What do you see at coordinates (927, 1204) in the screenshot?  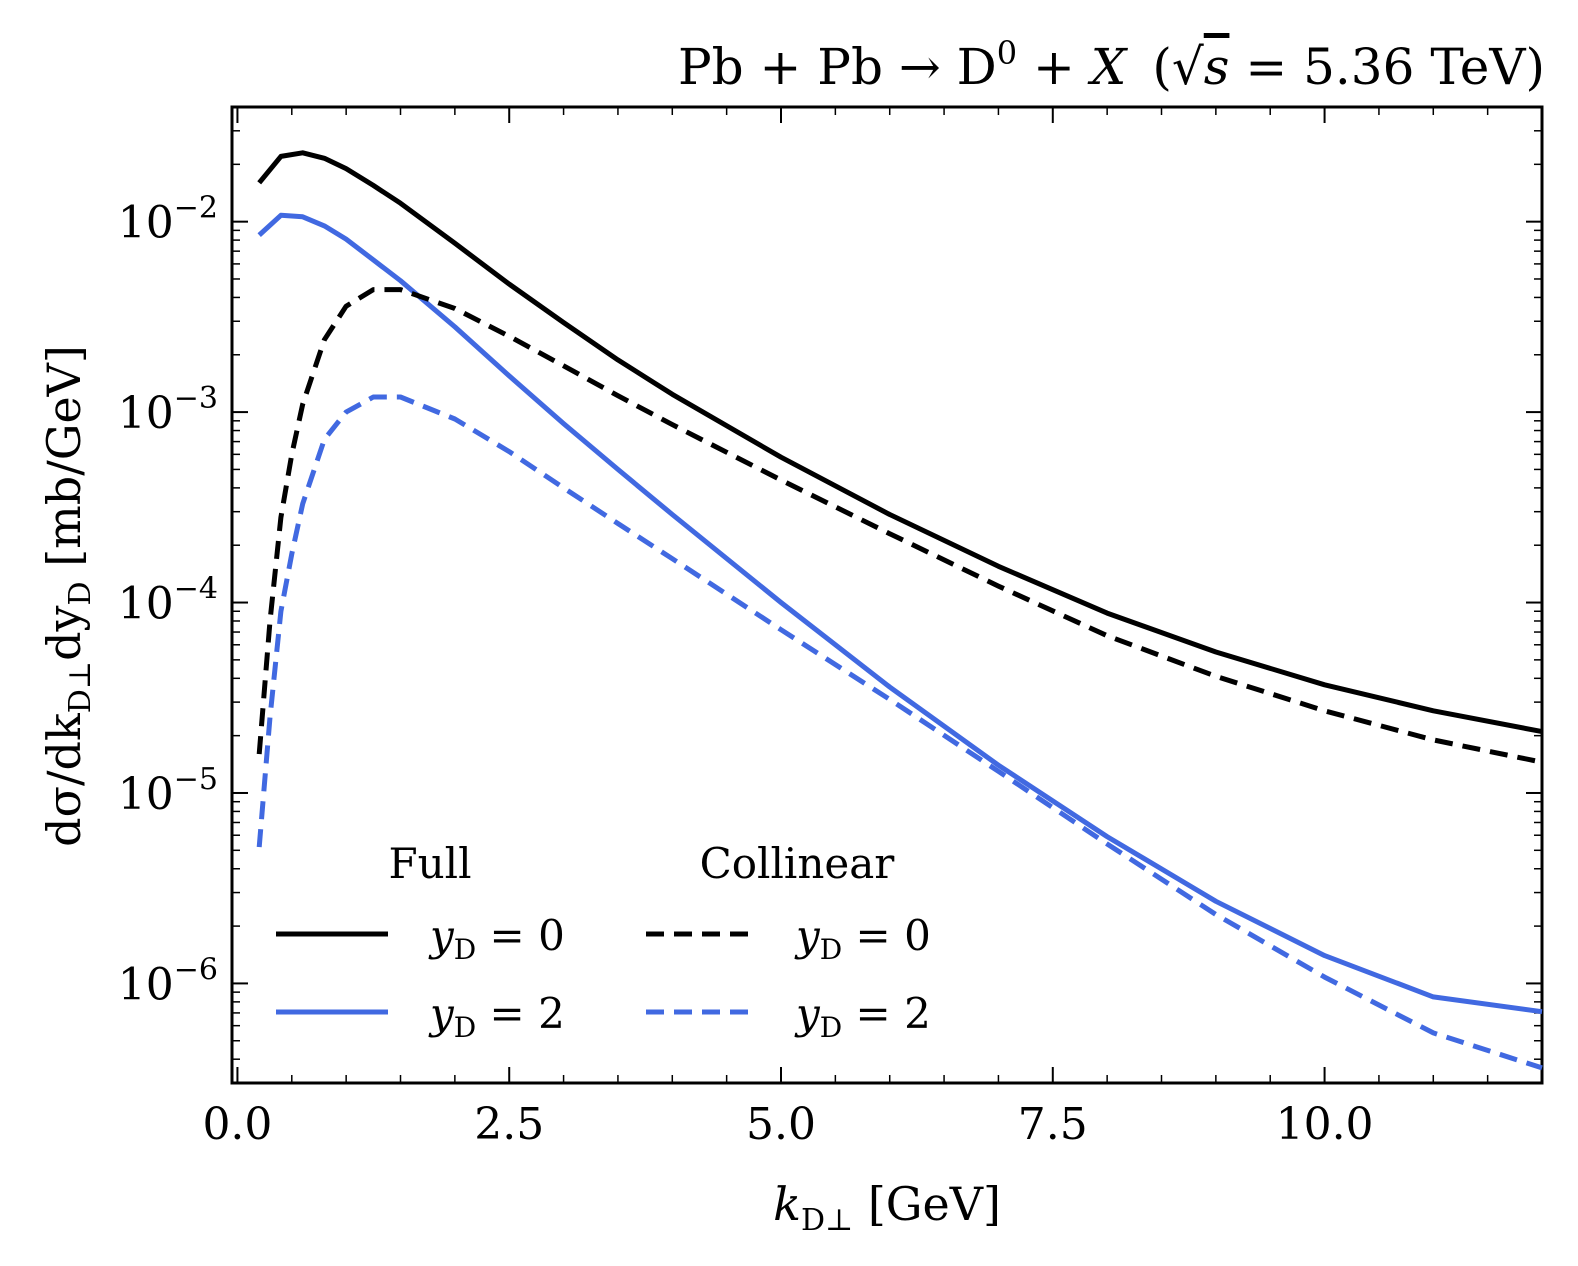 I see `x-axis-unit: [GeV]` at bounding box center [927, 1204].